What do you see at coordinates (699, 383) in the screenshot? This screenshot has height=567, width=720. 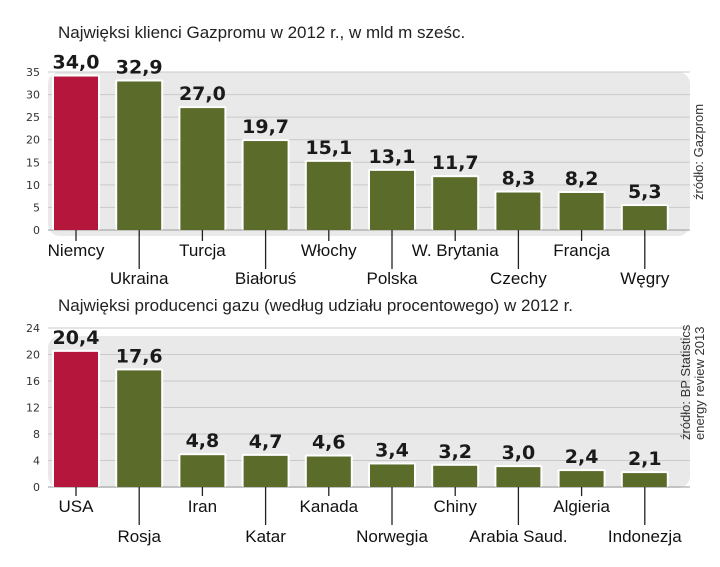 I see `source-note: energy review 2013` at bounding box center [699, 383].